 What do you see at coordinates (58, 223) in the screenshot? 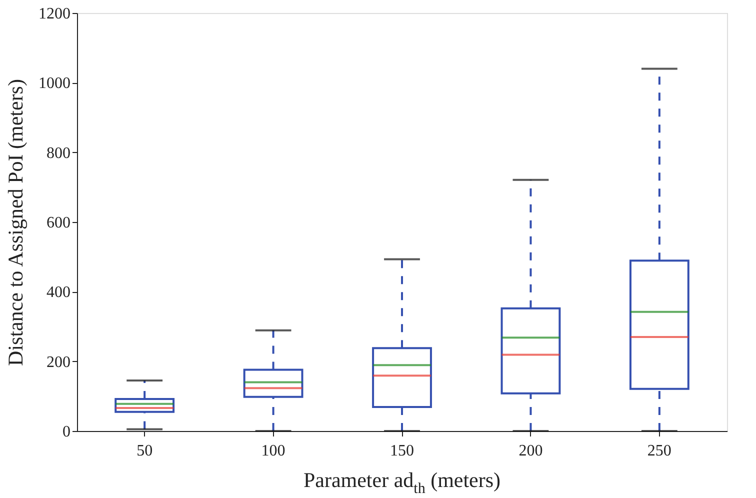
I see `y-tick-label: 600` at bounding box center [58, 223].